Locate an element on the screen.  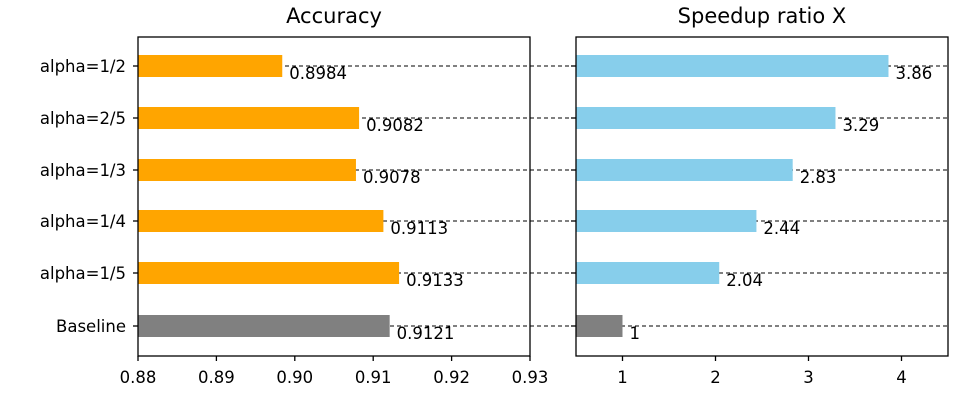
category-label: alpha=2/5 is located at coordinates (83, 118).